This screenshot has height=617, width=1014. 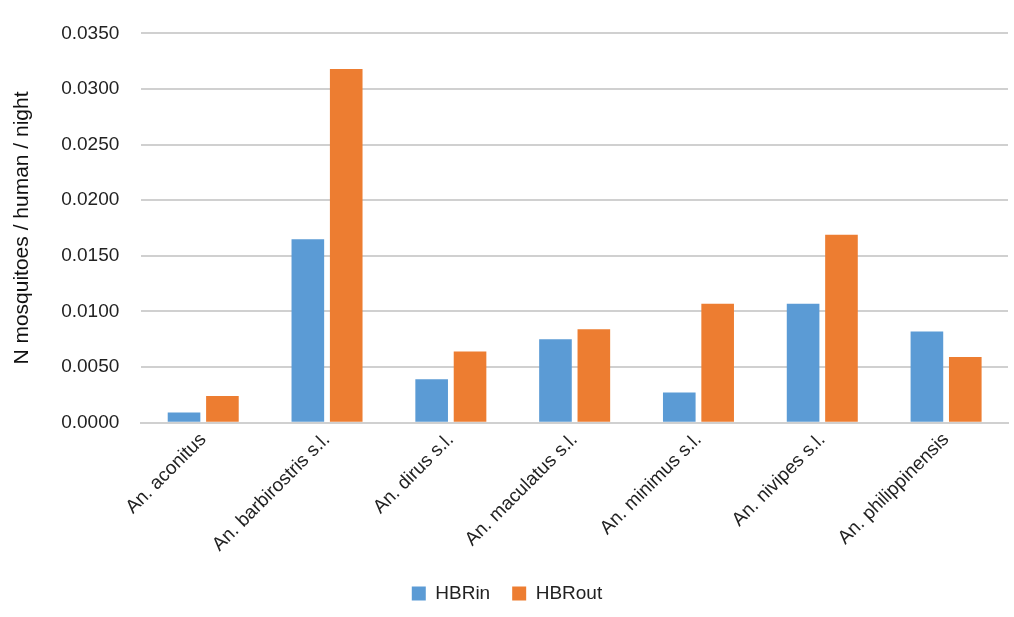 What do you see at coordinates (90, 199) in the screenshot?
I see `y-tick-label: 0.0200` at bounding box center [90, 199].